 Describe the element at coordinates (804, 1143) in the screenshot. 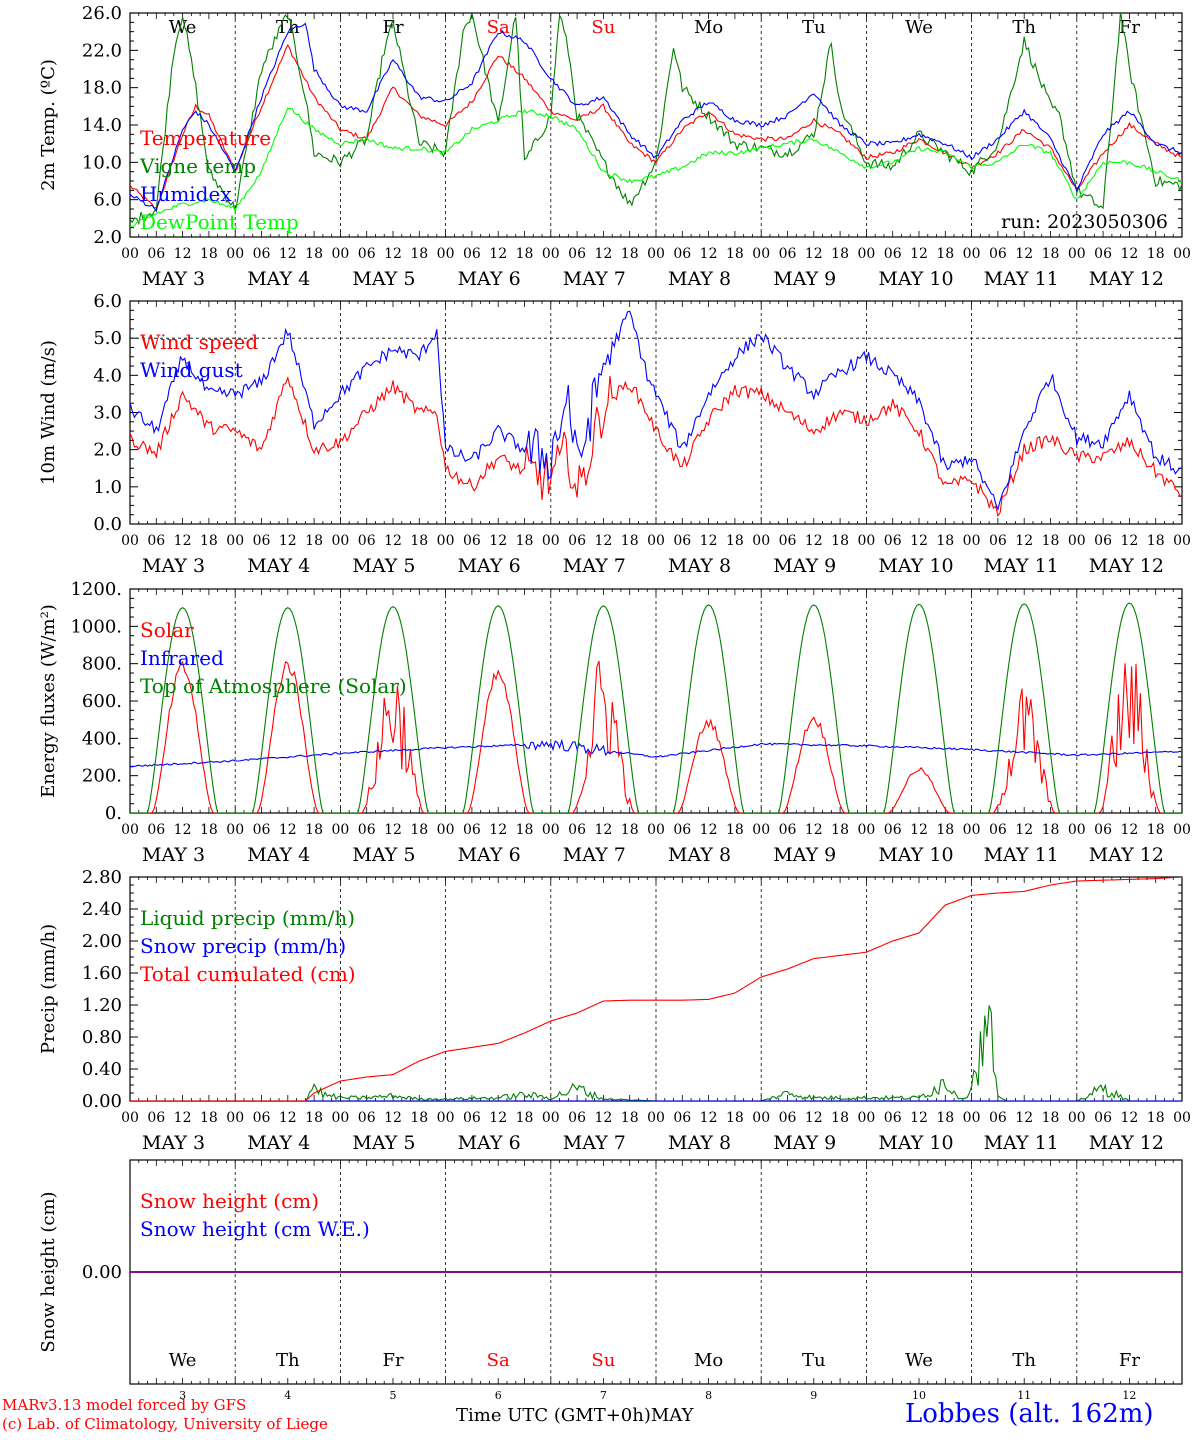

I see `date-label: MAY 9` at that location.